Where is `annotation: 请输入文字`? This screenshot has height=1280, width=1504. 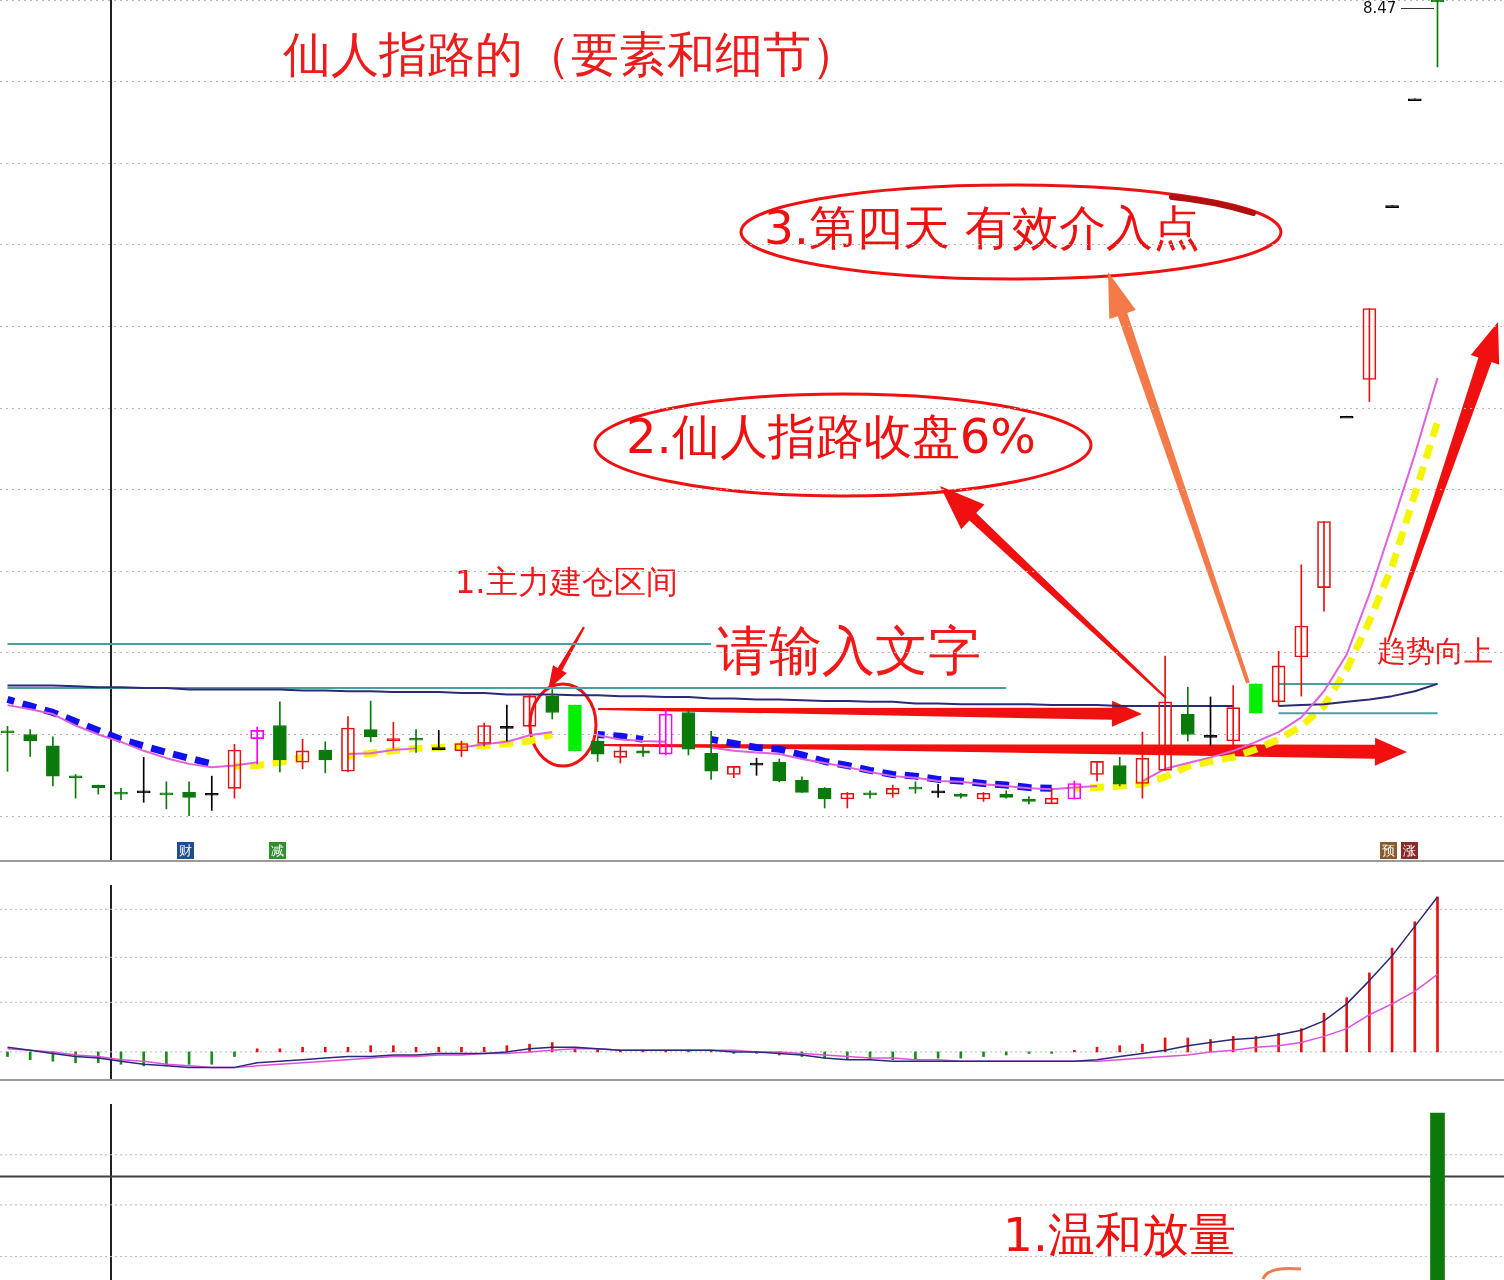
annotation: 请输入文字 is located at coordinates (848, 651).